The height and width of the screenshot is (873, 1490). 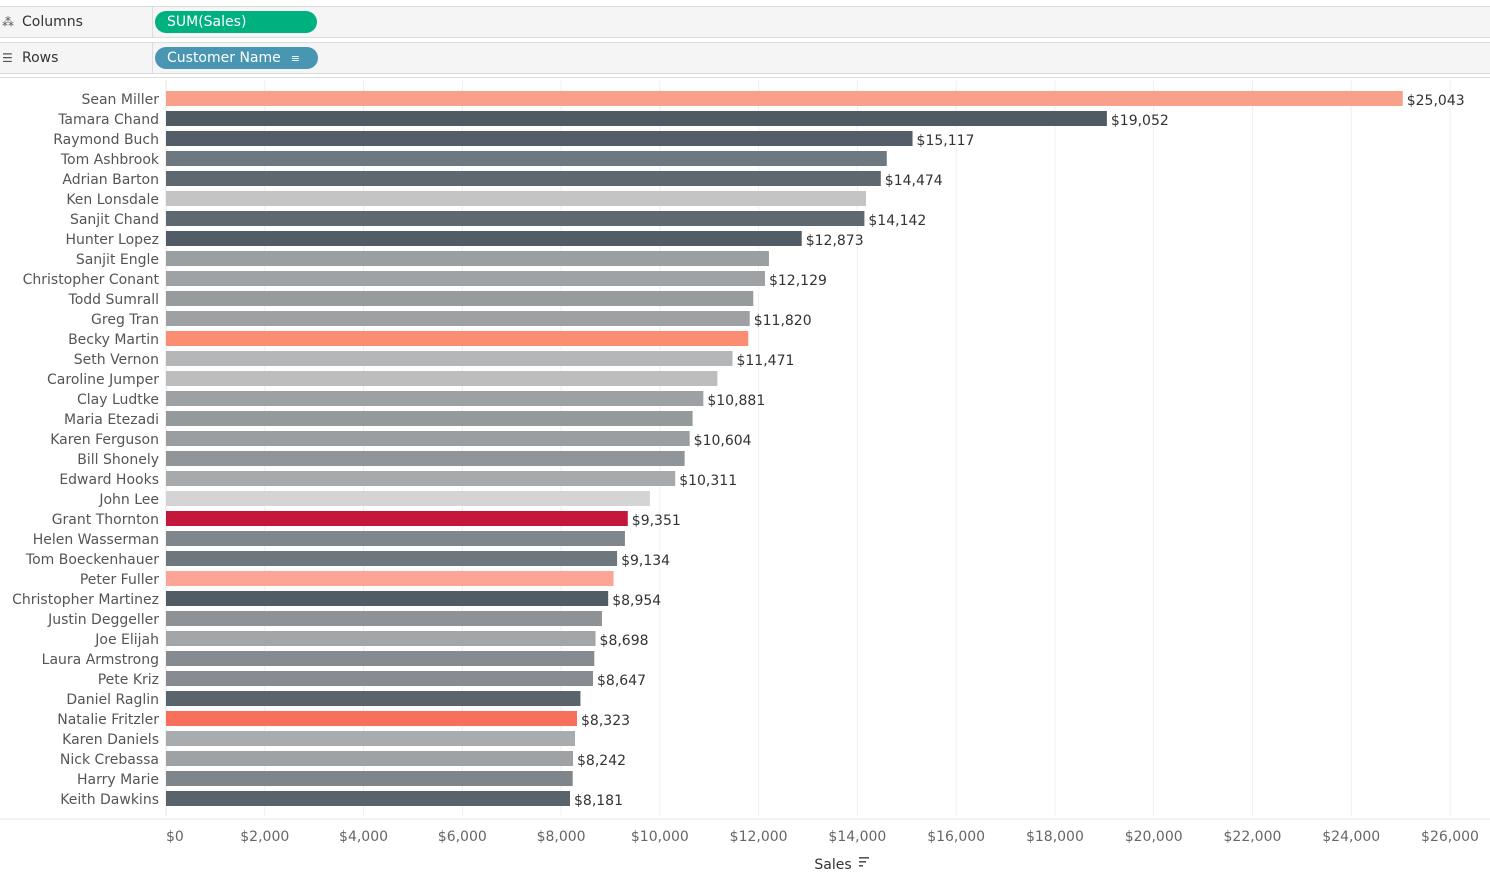 What do you see at coordinates (708, 481) in the screenshot?
I see `value-label: $10,311` at bounding box center [708, 481].